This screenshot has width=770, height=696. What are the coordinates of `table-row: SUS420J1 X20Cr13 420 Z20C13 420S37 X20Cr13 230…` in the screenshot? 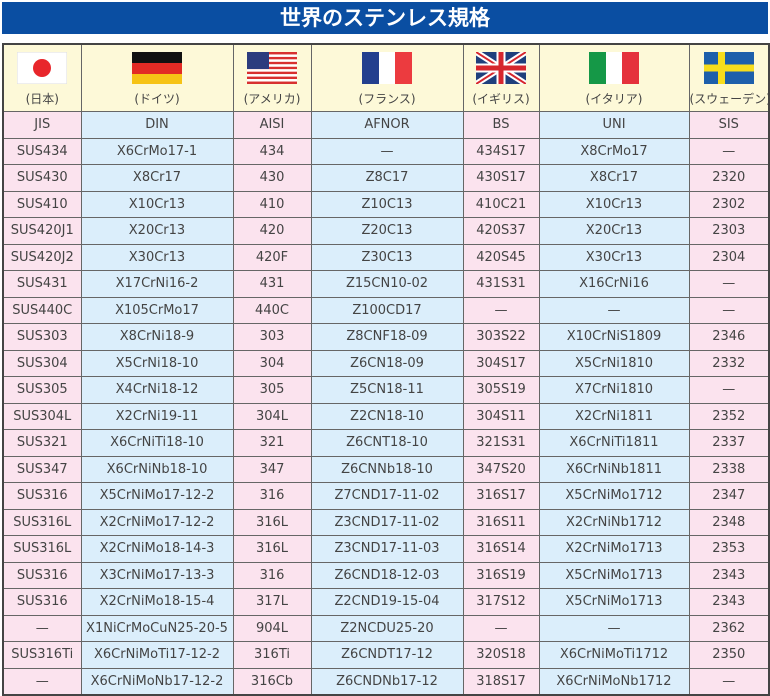 It's located at (386, 231).